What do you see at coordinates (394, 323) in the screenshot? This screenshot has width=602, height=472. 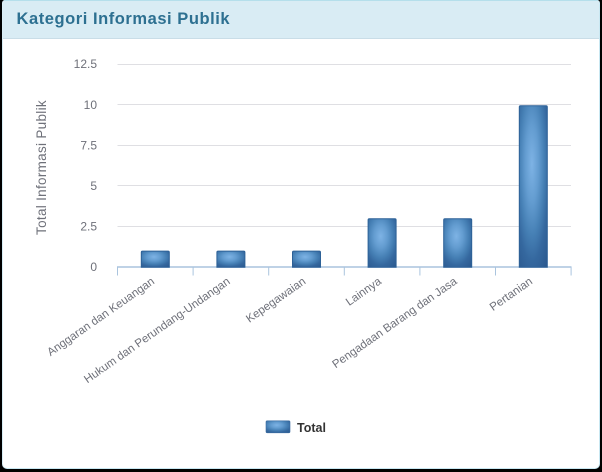 I see `svg-text: Pengadaan Barang dan Jasa` at bounding box center [394, 323].